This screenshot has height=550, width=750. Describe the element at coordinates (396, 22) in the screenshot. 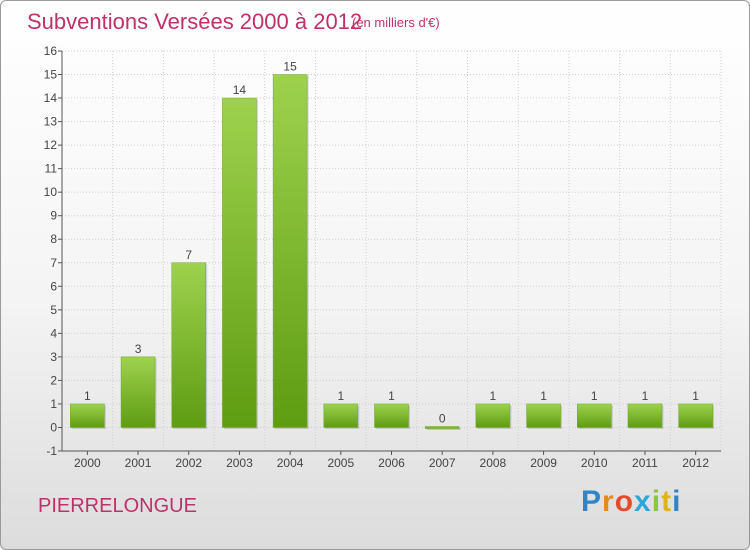

I see `unit-note: (en milliers d'€)` at that location.